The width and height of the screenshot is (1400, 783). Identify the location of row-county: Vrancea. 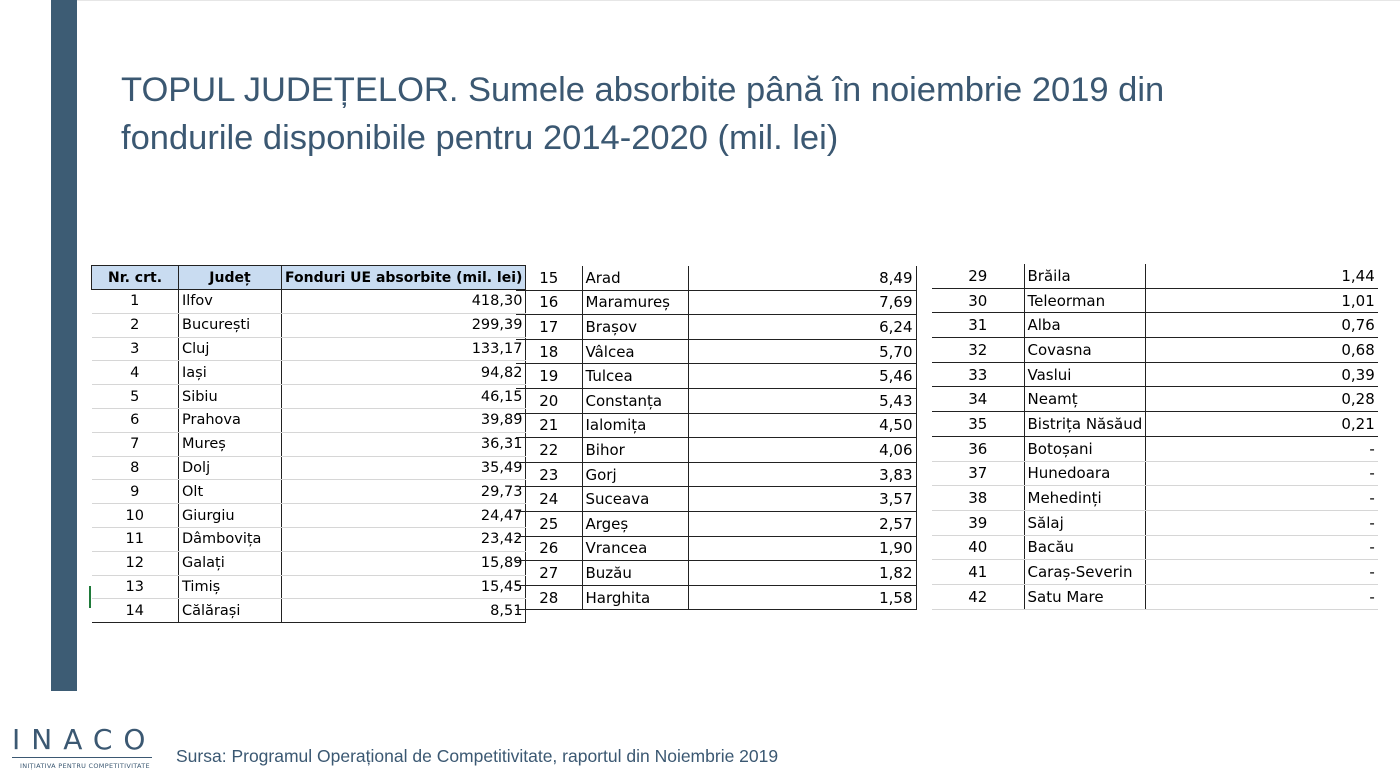
(634, 549).